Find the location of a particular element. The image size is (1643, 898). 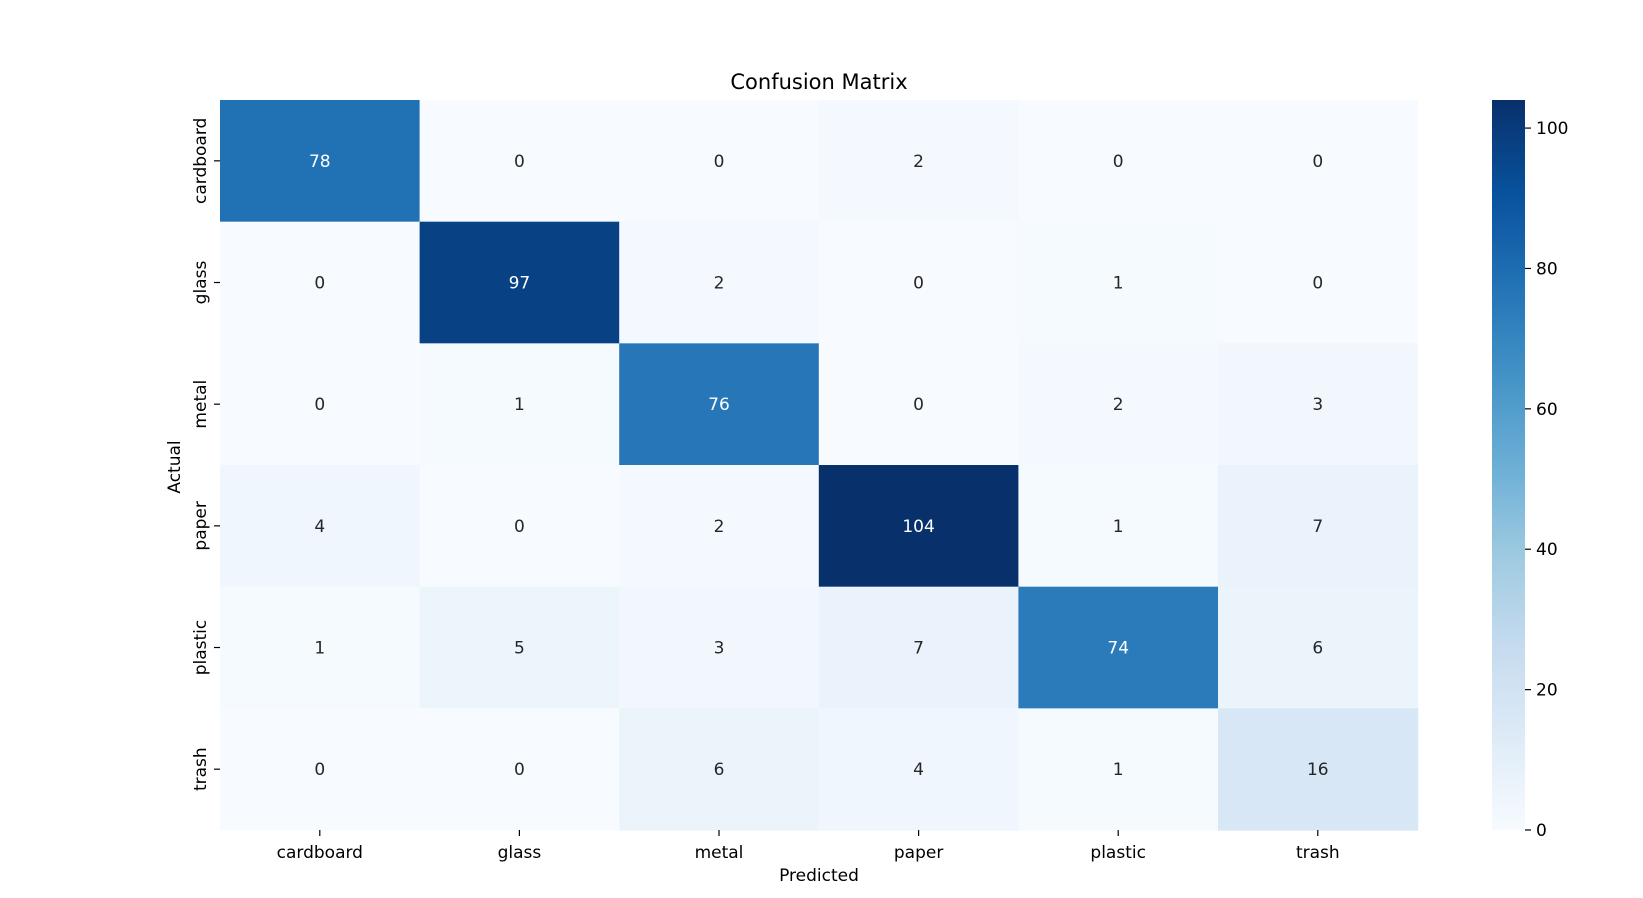

y-tick-label: trash is located at coordinates (201, 769).